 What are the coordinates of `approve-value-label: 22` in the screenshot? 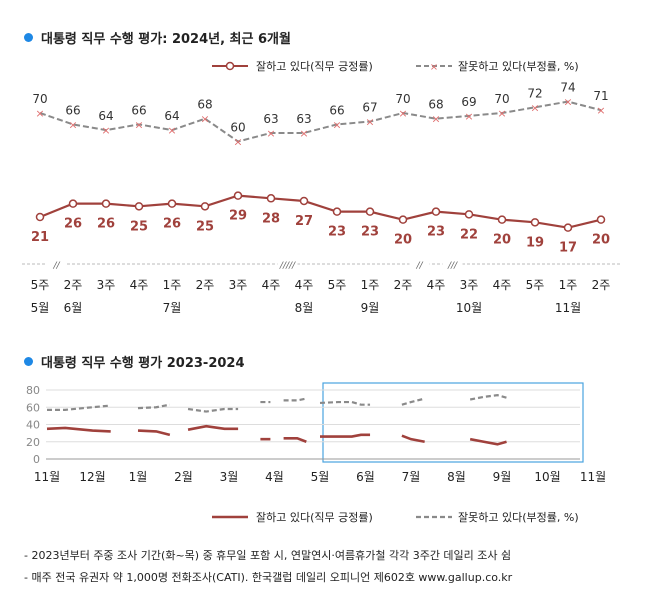 It's located at (469, 234).